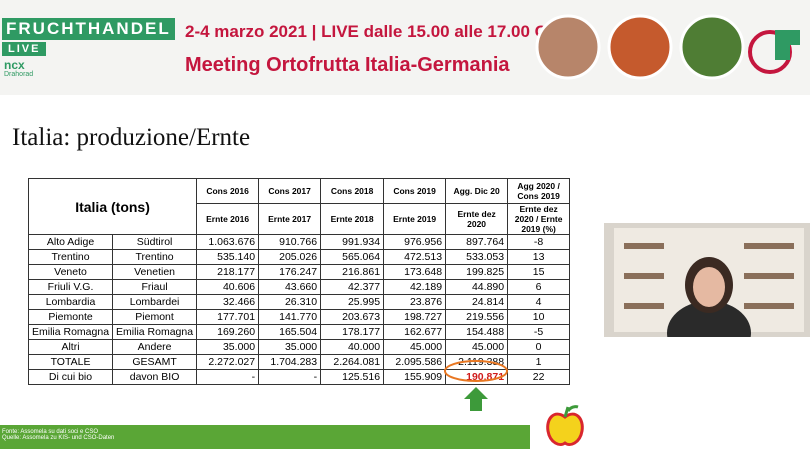 The height and width of the screenshot is (463, 810). I want to click on header-images, so click(667, 47).